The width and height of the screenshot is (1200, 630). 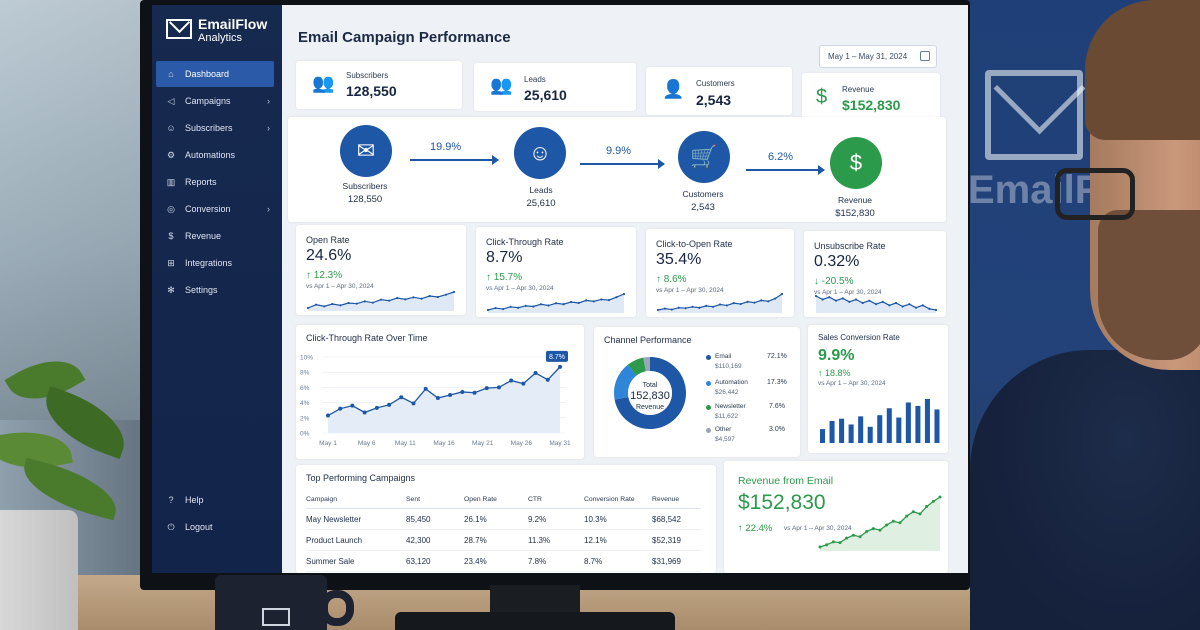 What do you see at coordinates (171, 527) in the screenshot?
I see `logout-icon: ⏻` at bounding box center [171, 527].